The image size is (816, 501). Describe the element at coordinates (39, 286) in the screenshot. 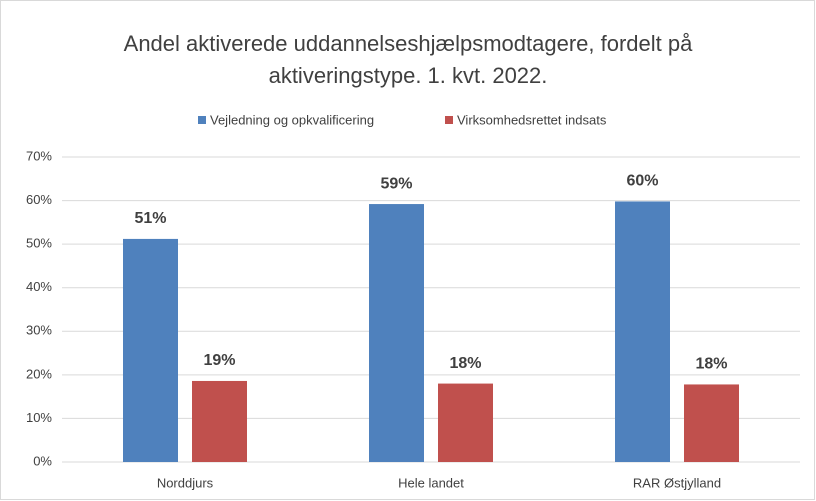

I see `y-tick-label: 40%` at that location.